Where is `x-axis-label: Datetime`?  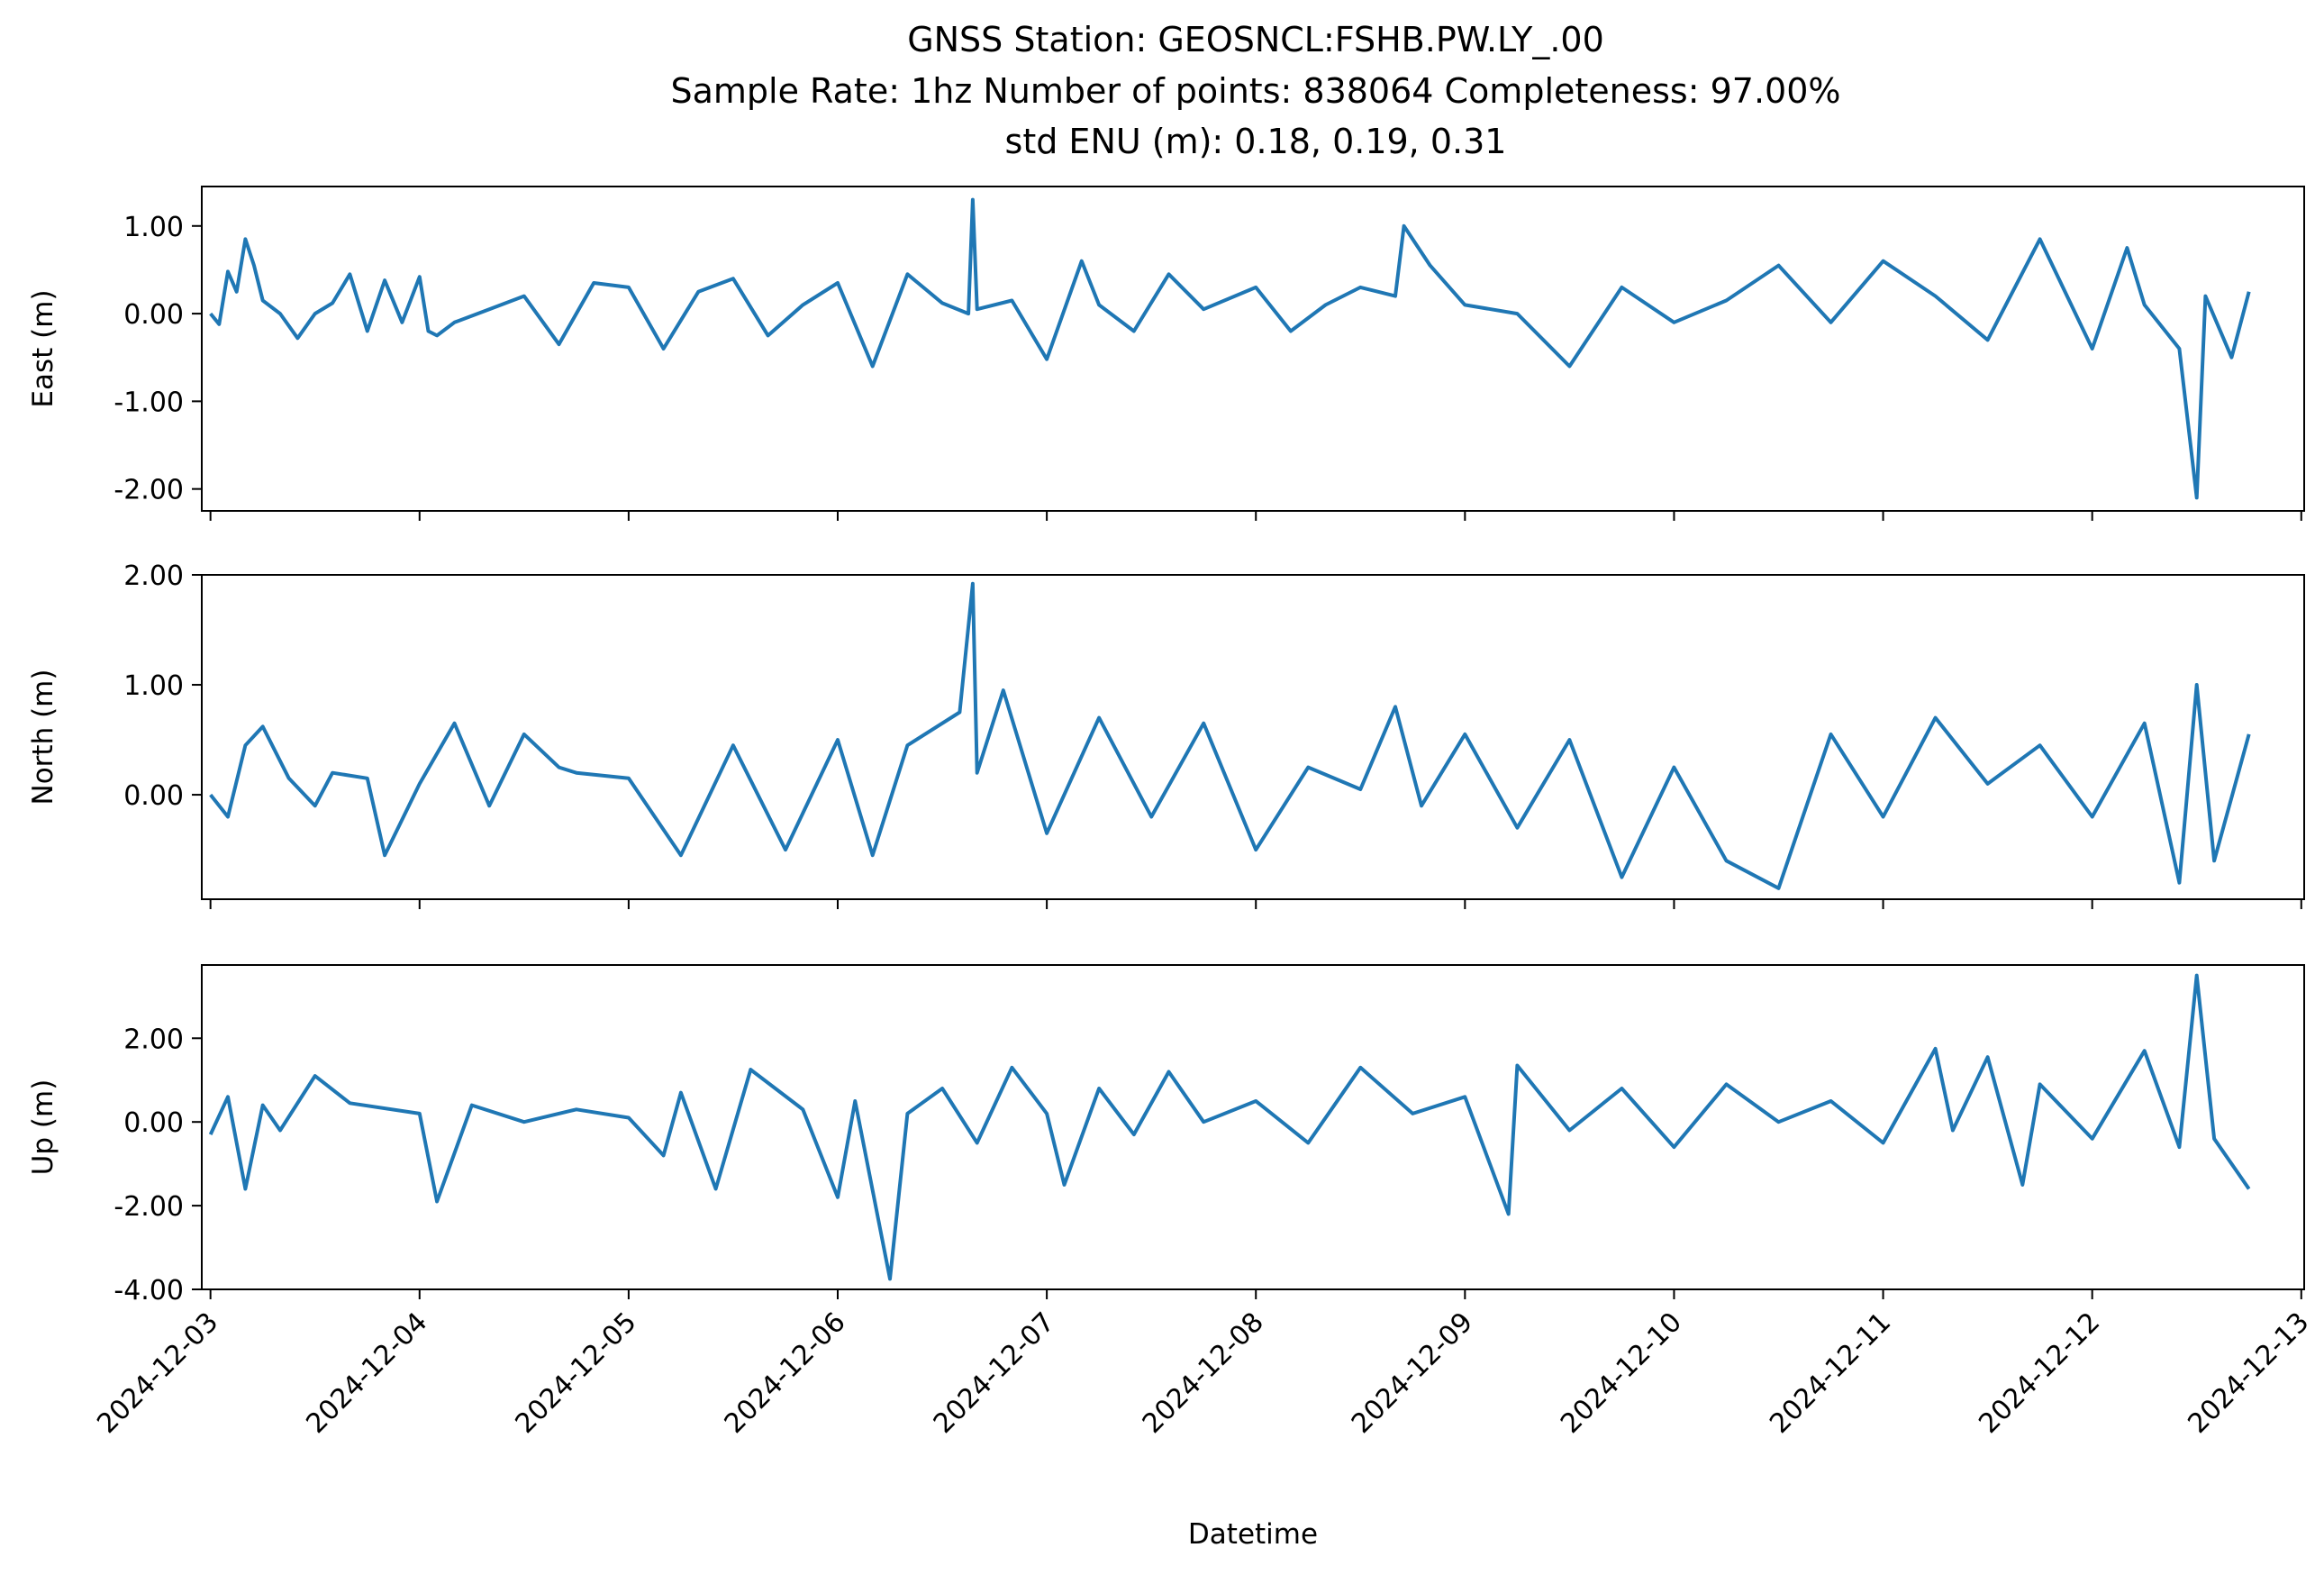
x-axis-label: Datetime is located at coordinates (1253, 1534).